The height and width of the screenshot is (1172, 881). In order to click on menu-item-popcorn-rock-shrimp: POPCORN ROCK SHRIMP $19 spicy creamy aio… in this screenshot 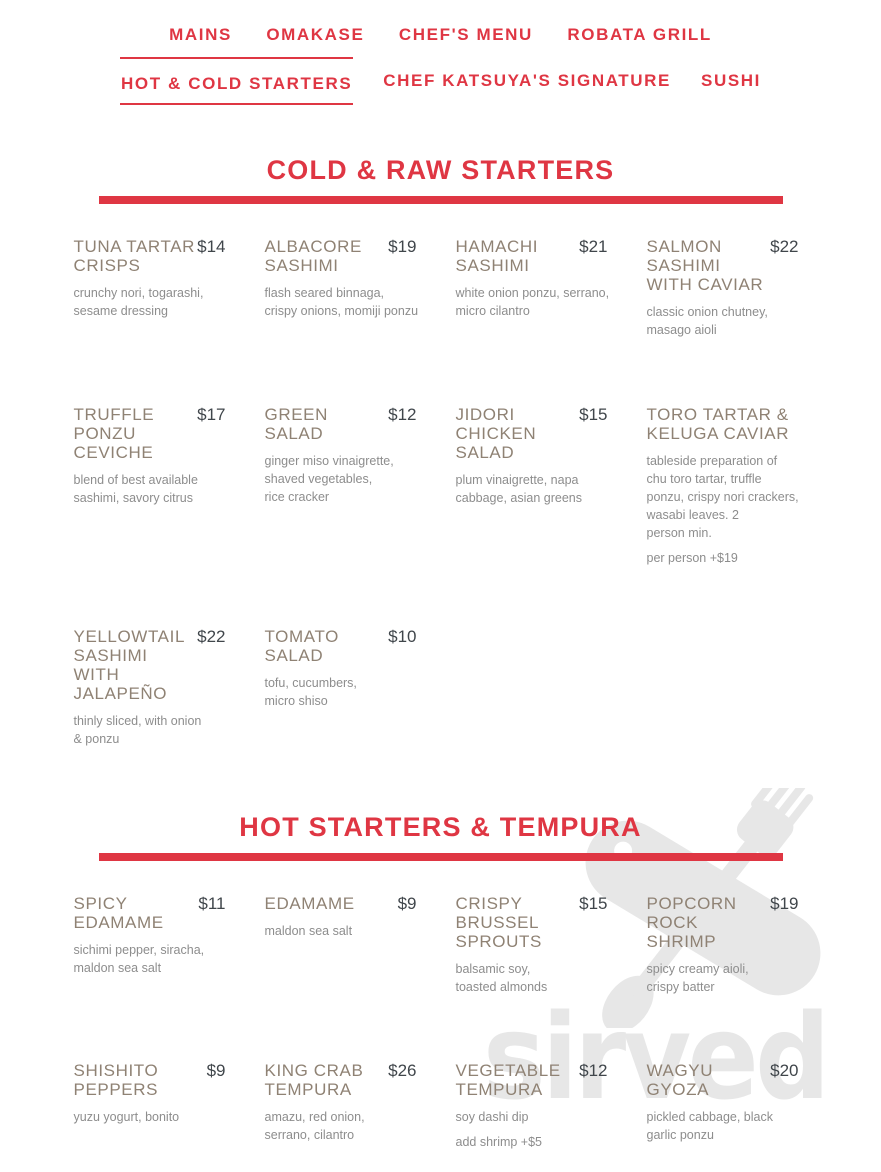, I will do `click(727, 945)`.